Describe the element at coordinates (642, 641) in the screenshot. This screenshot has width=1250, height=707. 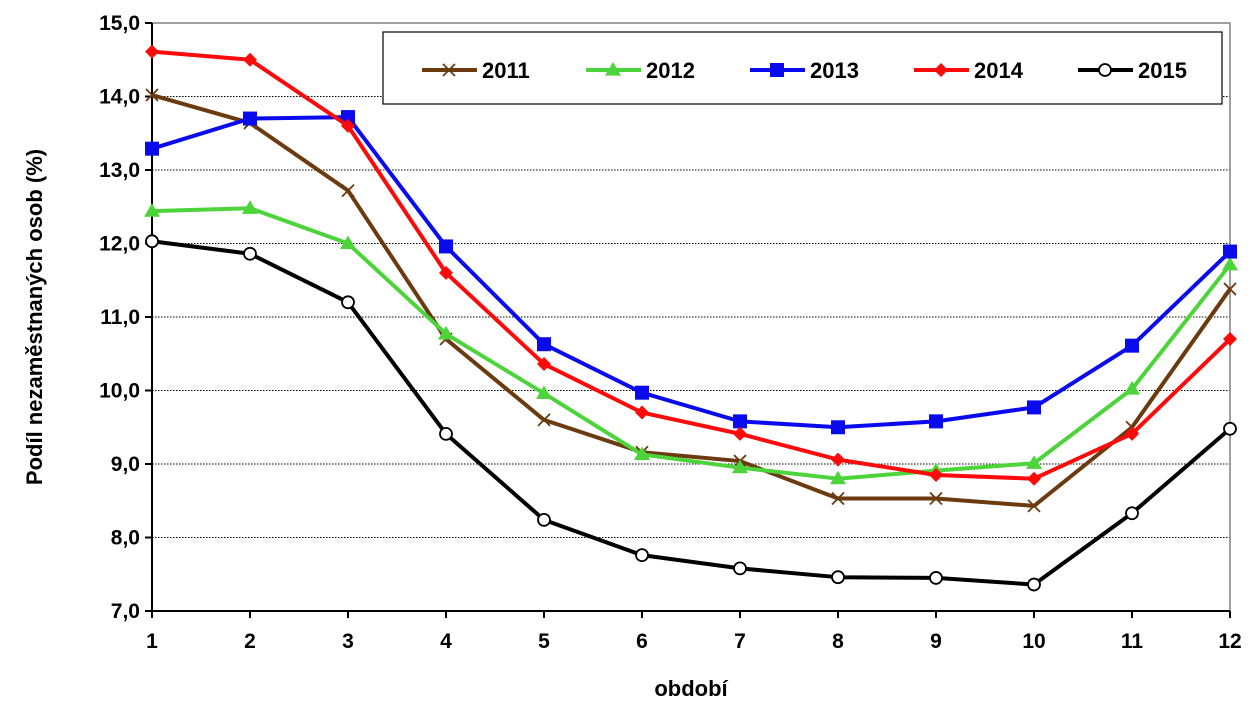
I see `x-tick-label: 6` at that location.